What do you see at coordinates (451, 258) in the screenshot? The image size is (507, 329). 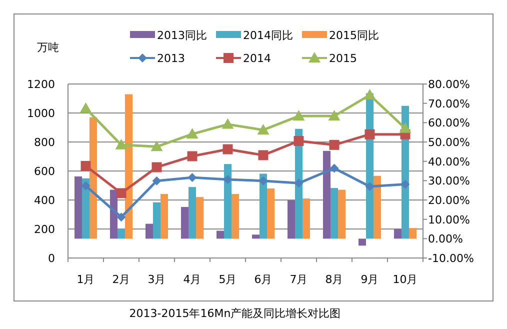 I see `y2-tick-label: -10.00%` at bounding box center [451, 258].